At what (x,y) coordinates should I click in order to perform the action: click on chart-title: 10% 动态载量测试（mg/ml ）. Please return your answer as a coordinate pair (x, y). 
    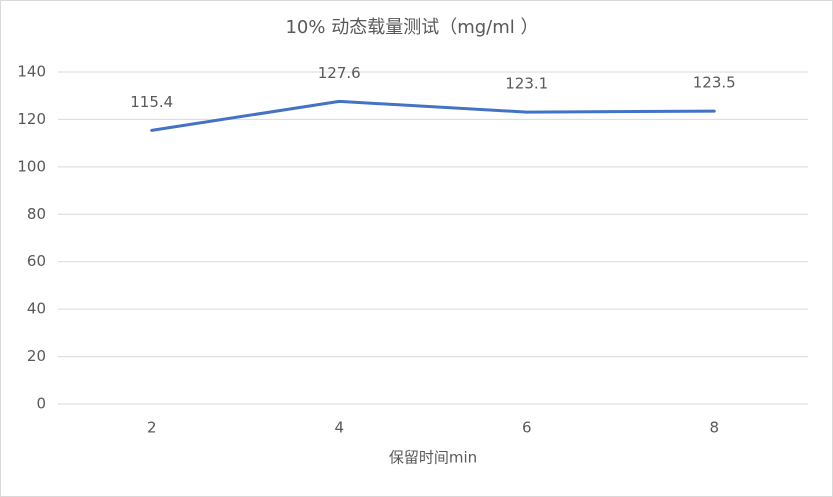
    Looking at the image, I should click on (411, 27).